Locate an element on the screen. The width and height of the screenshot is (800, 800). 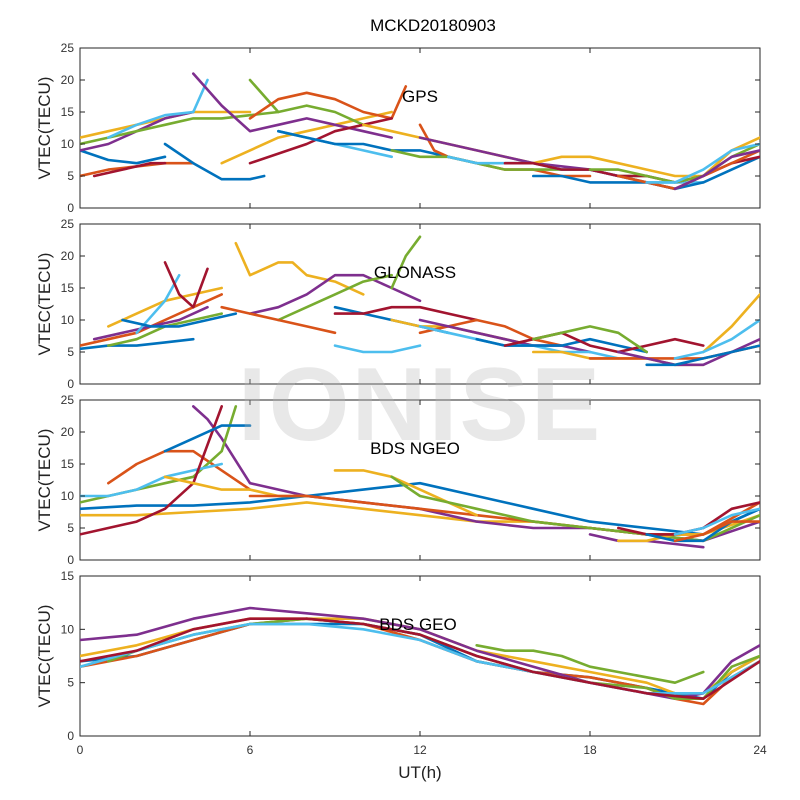
x-tick-label: 24 is located at coordinates (760, 750).